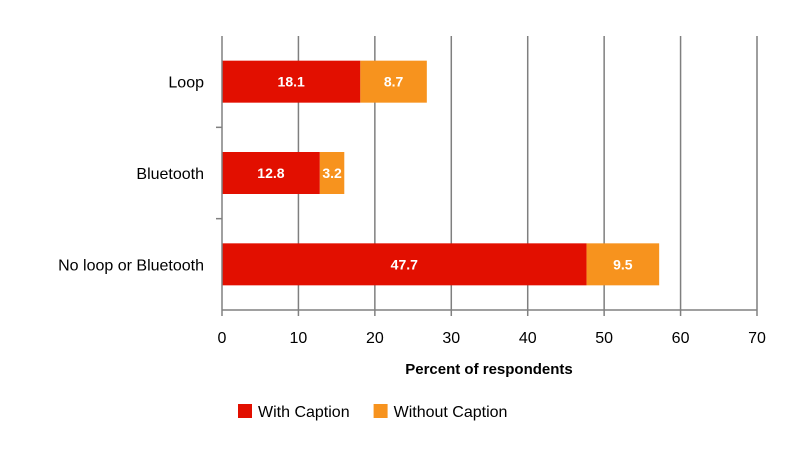 The image size is (788, 454). What do you see at coordinates (170, 174) in the screenshot?
I see `category-label: Bluetooth` at bounding box center [170, 174].